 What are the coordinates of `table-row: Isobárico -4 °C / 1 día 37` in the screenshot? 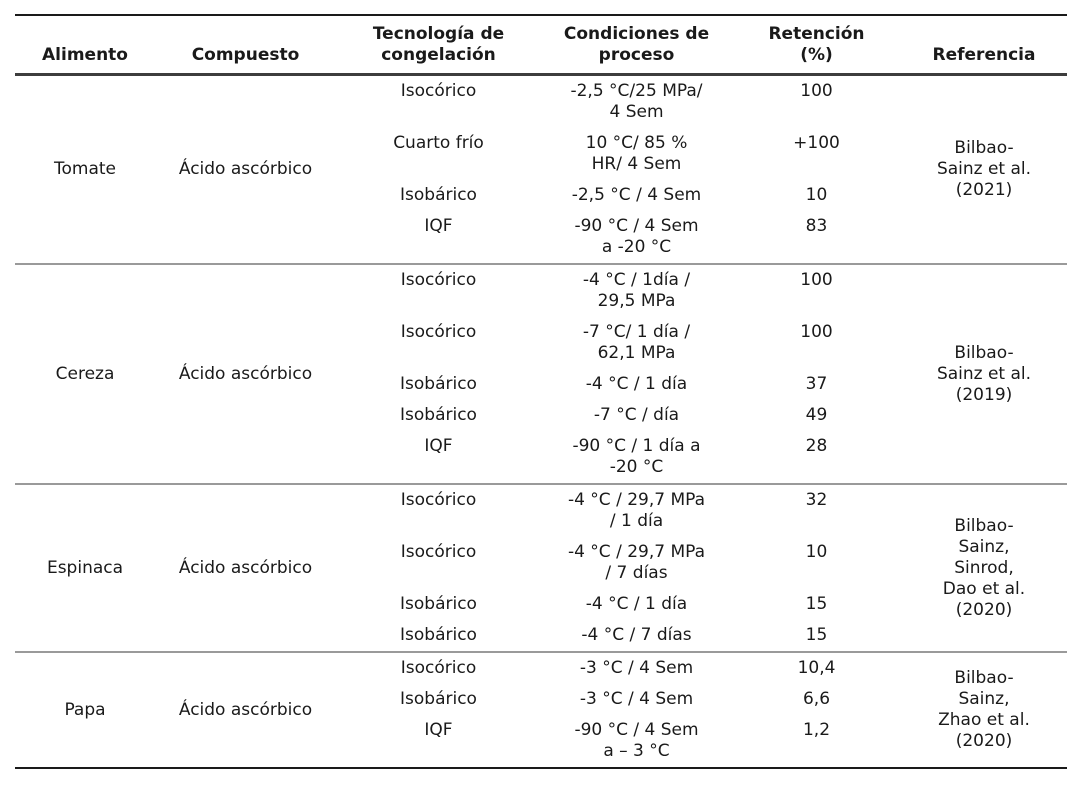 It's located at (541, 384).